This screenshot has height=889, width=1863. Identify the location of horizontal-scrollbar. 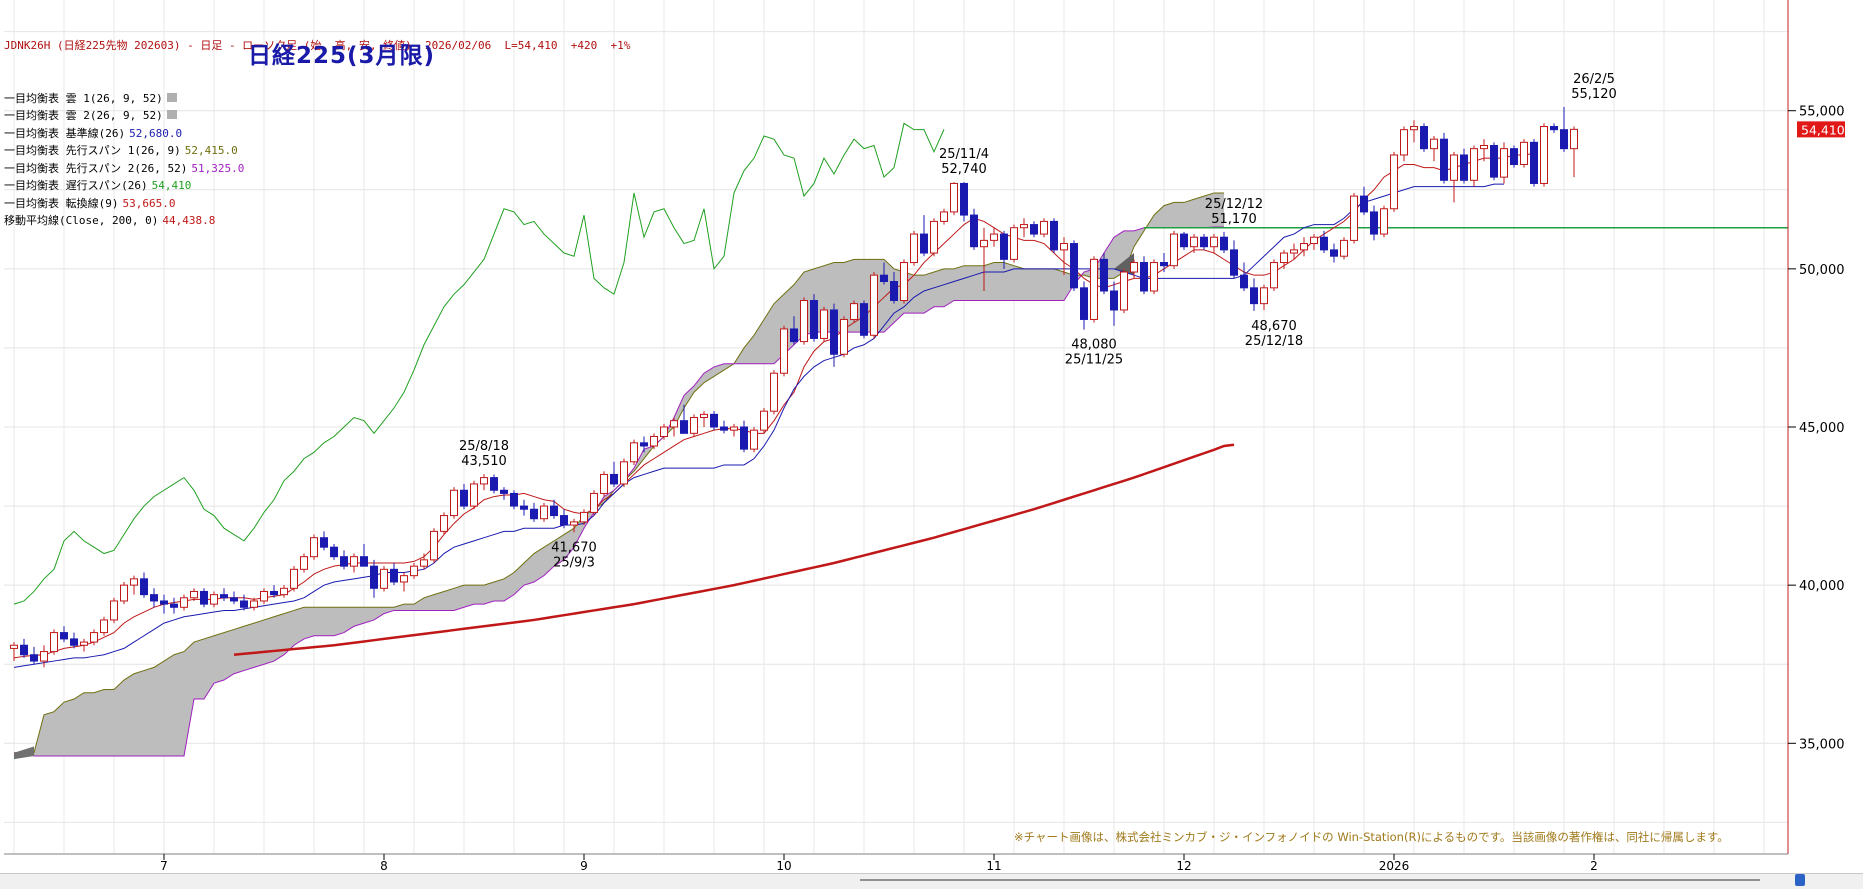
(931, 881).